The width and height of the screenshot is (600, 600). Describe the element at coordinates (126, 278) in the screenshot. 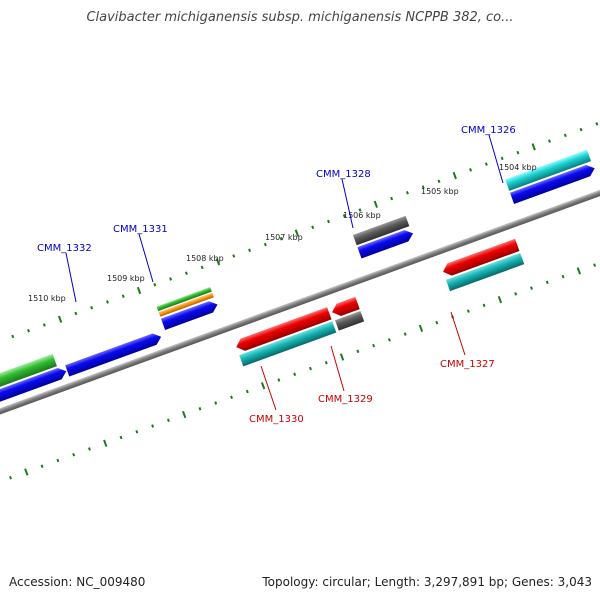

I see `tick-label: 1509 kbp` at that location.